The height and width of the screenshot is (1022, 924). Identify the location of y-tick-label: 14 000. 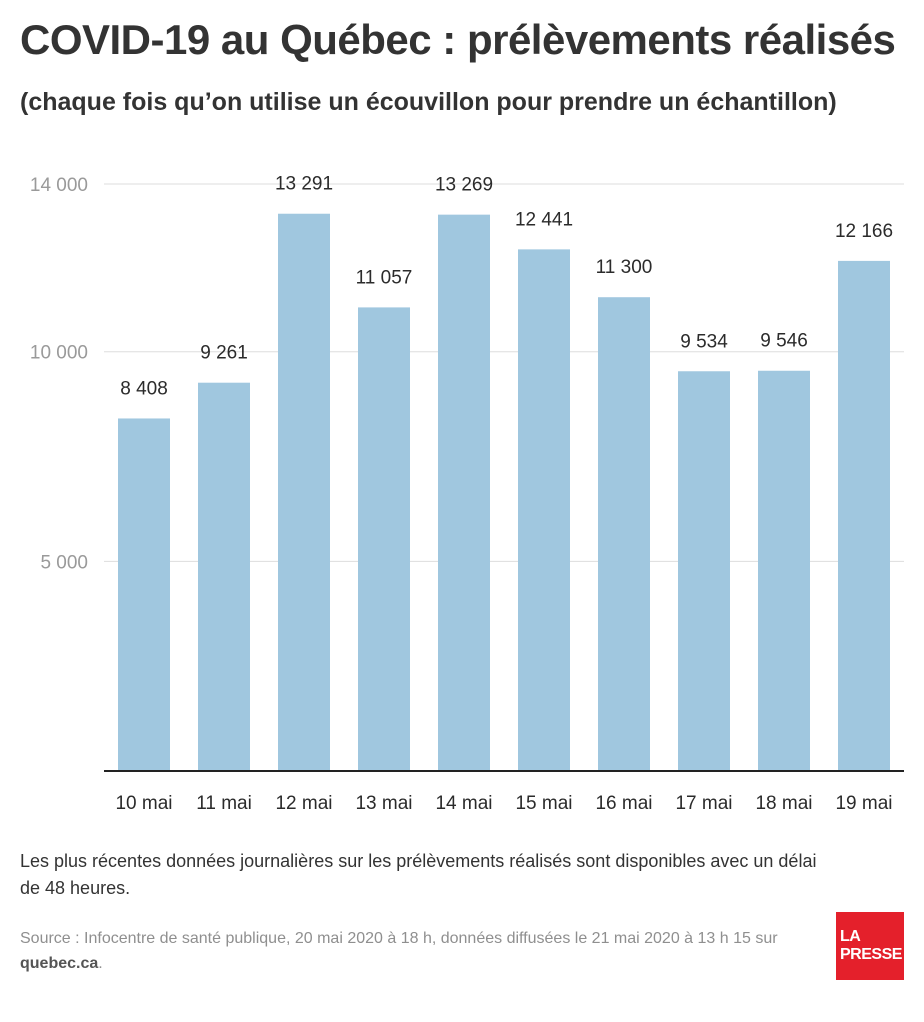
(59, 185).